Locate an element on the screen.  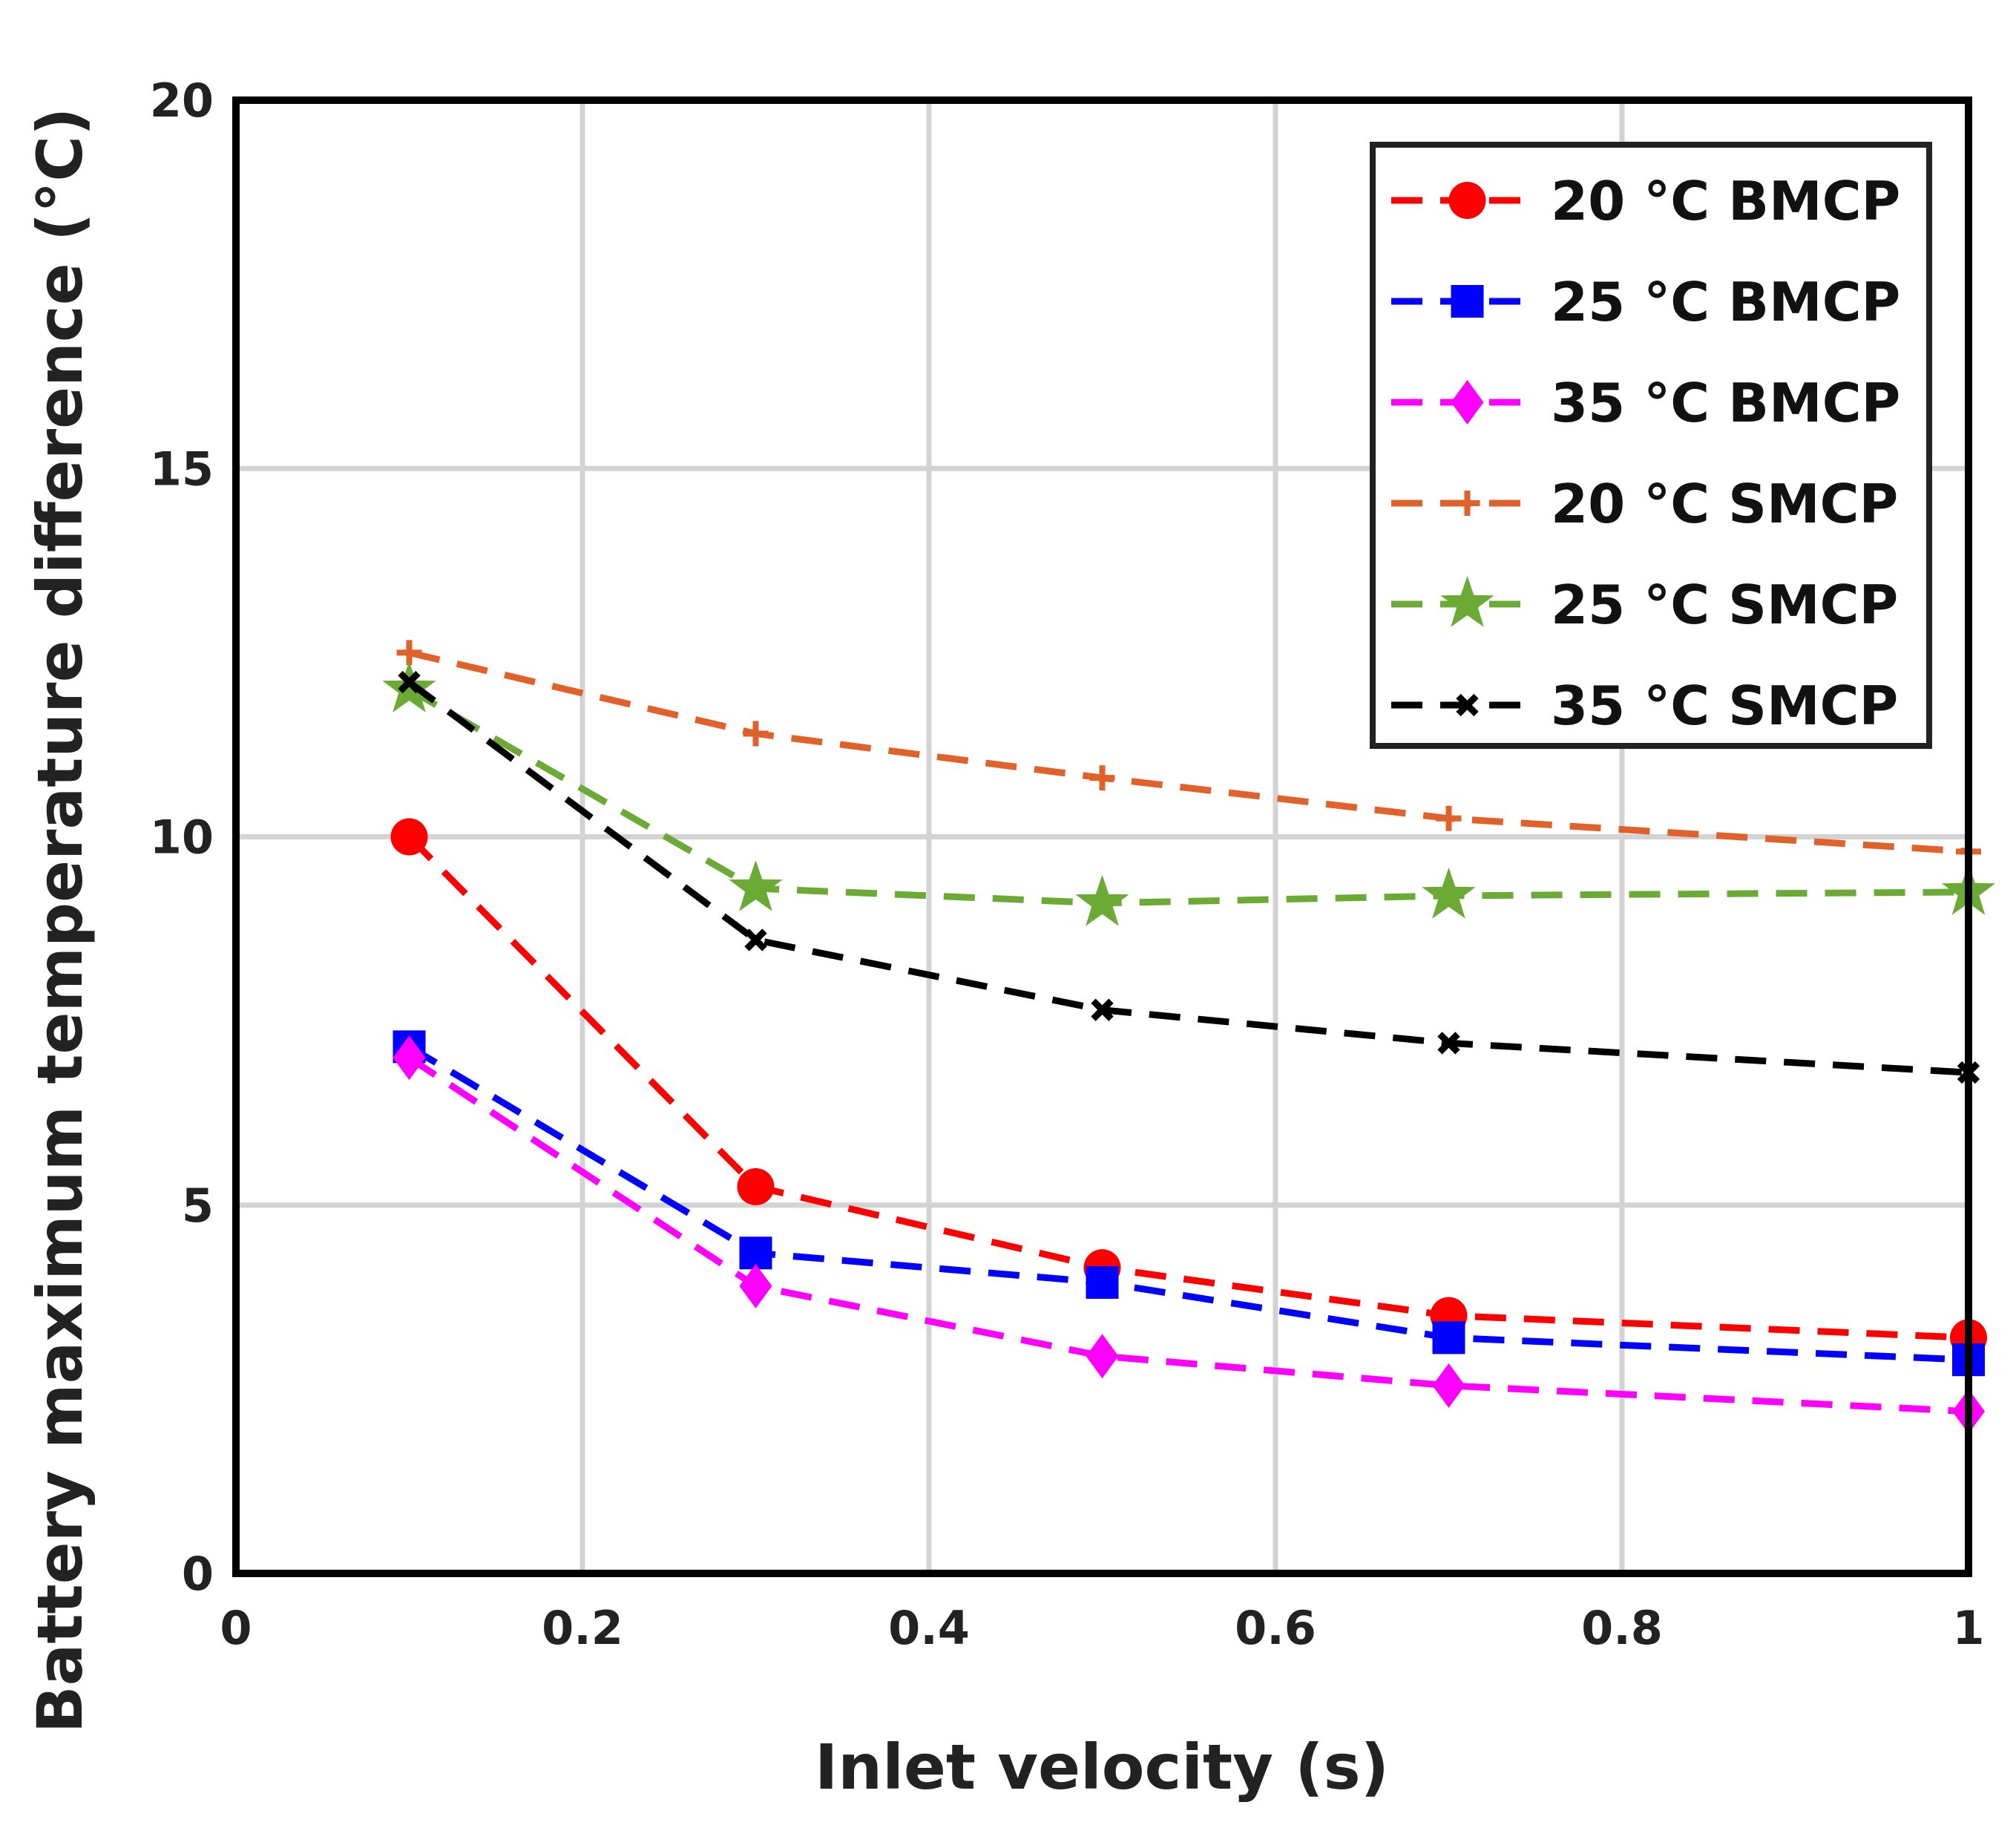
legend-entry: 20 °C BMCP is located at coordinates (1645, 201).